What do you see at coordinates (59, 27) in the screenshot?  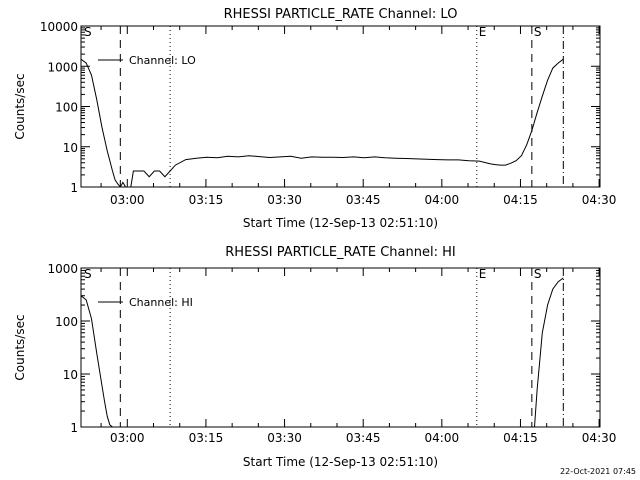 I see `y-tick-label: 10000` at bounding box center [59, 27].